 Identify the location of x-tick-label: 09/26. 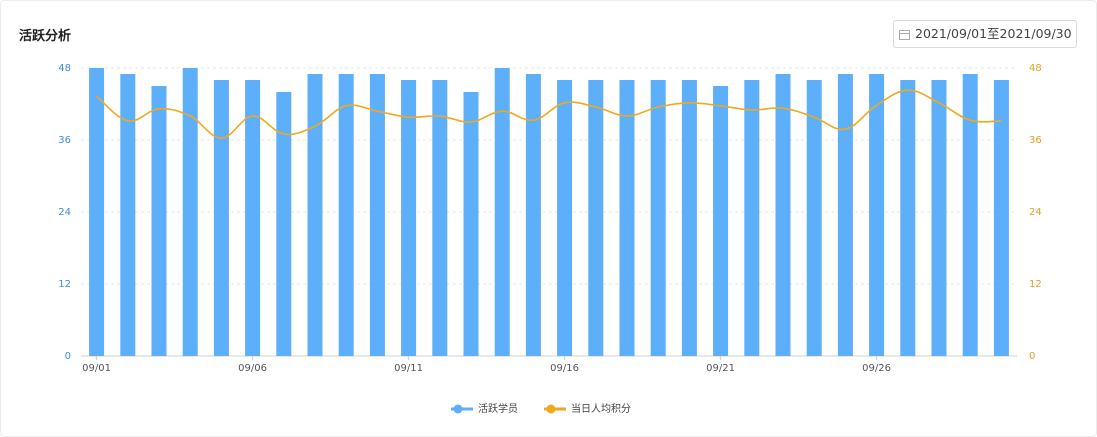
(876, 368).